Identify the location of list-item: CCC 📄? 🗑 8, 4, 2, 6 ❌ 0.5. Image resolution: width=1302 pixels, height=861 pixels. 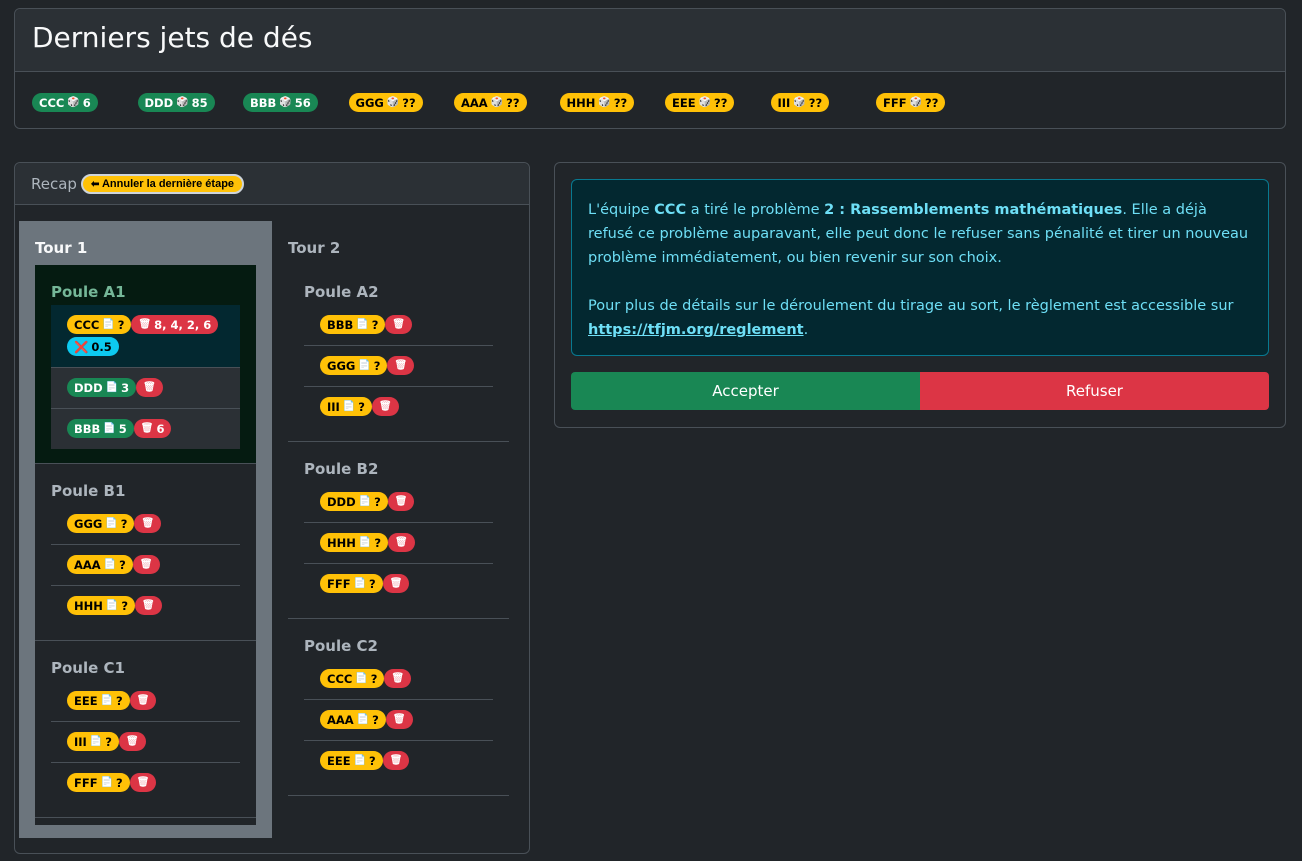
(145, 336).